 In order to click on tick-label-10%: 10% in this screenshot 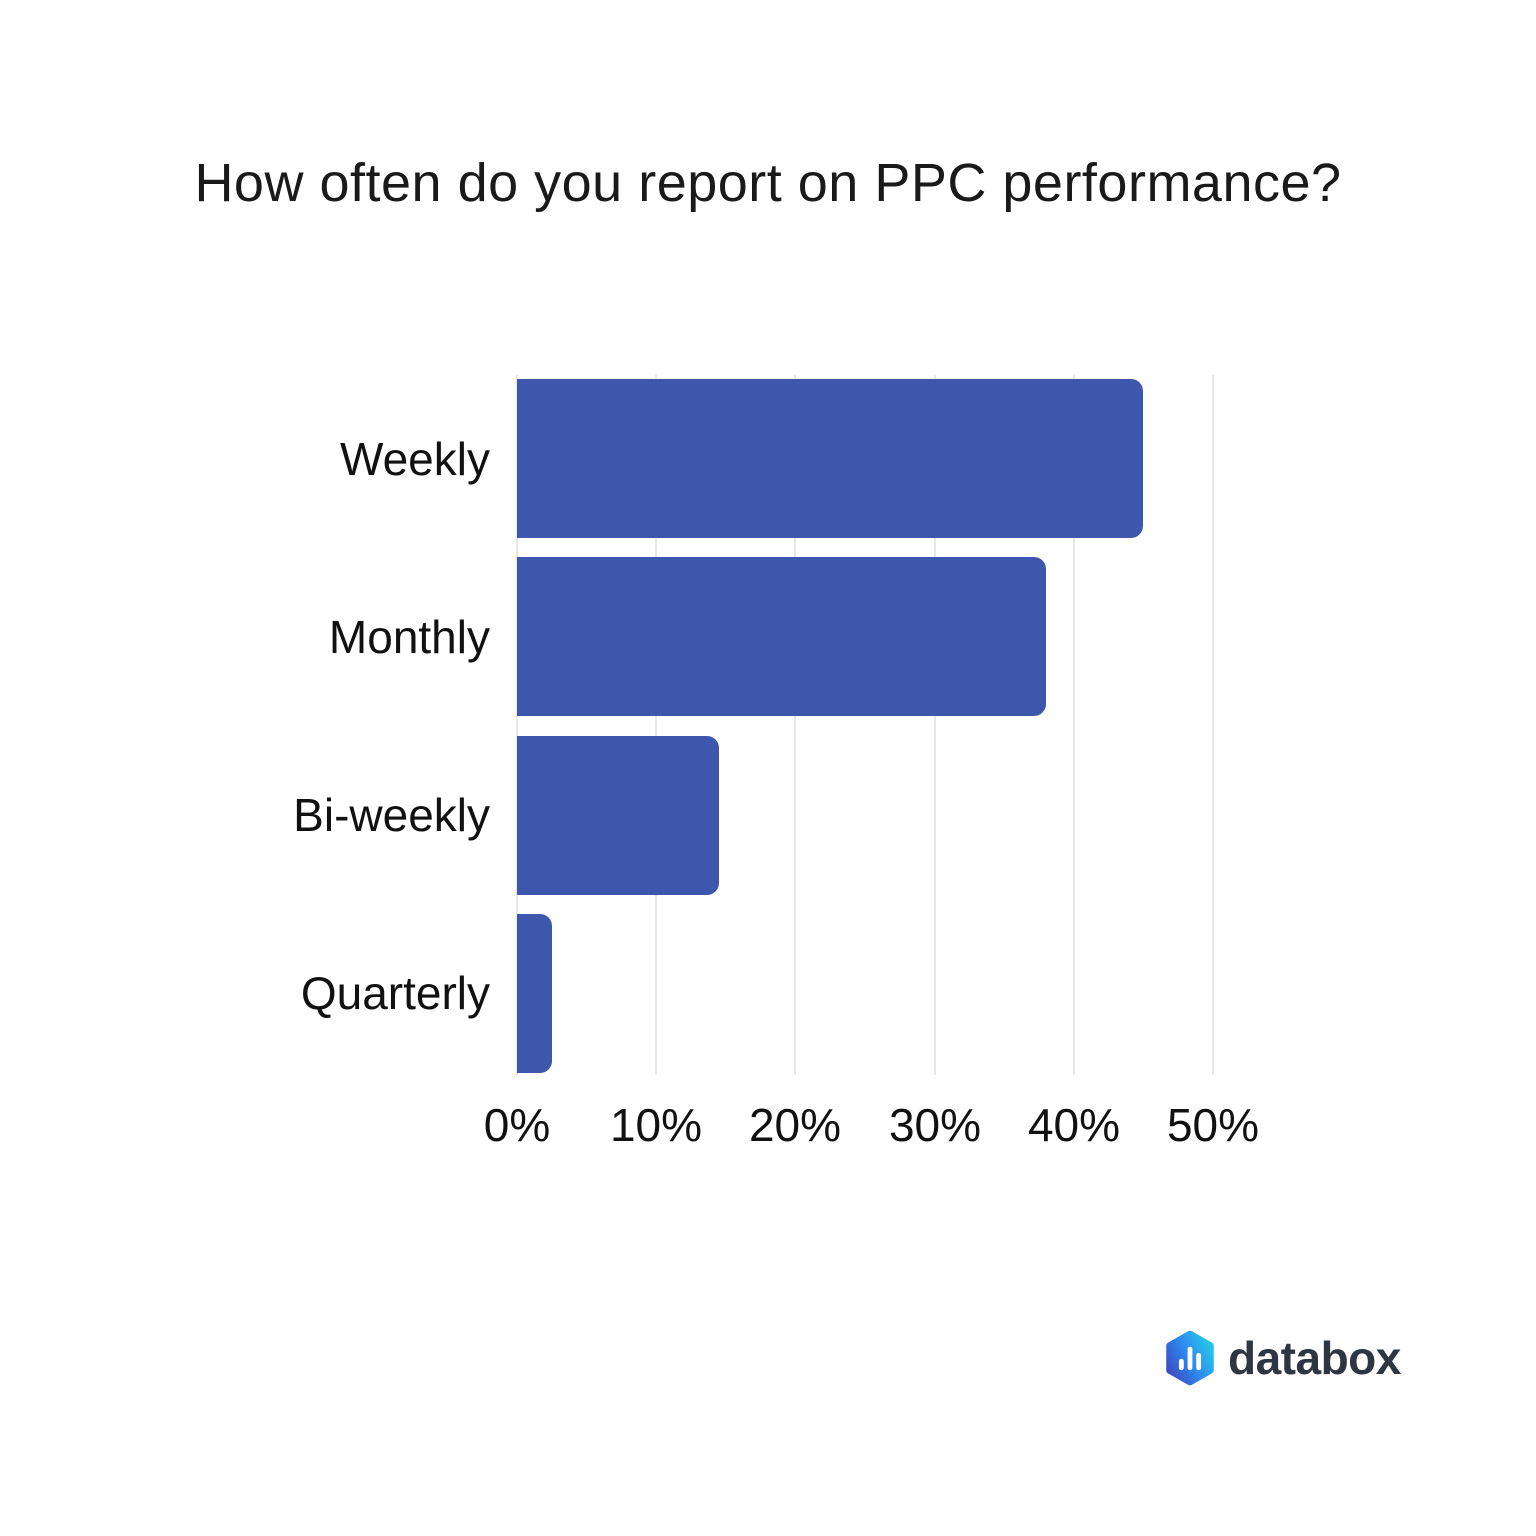, I will do `click(656, 1125)`.